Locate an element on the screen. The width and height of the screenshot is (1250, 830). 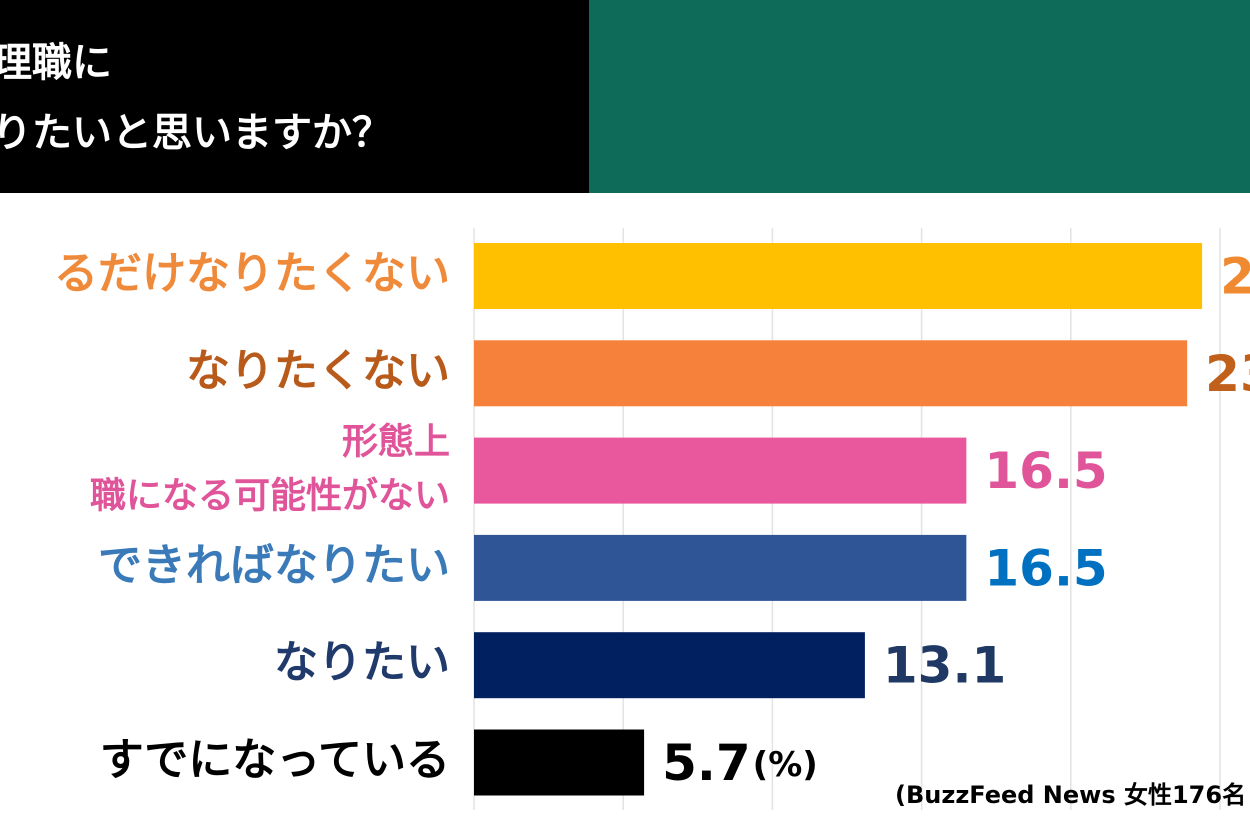
category-label: すでになっている is located at coordinates (275, 760).